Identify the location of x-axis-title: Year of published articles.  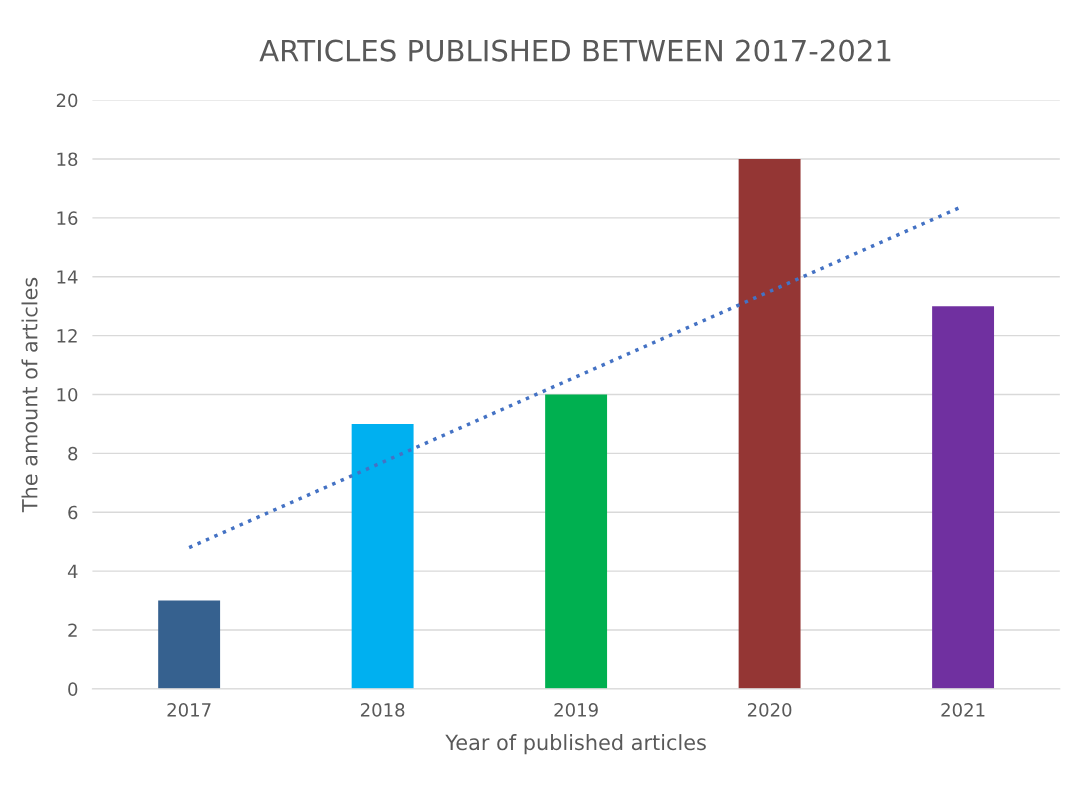
(575, 744).